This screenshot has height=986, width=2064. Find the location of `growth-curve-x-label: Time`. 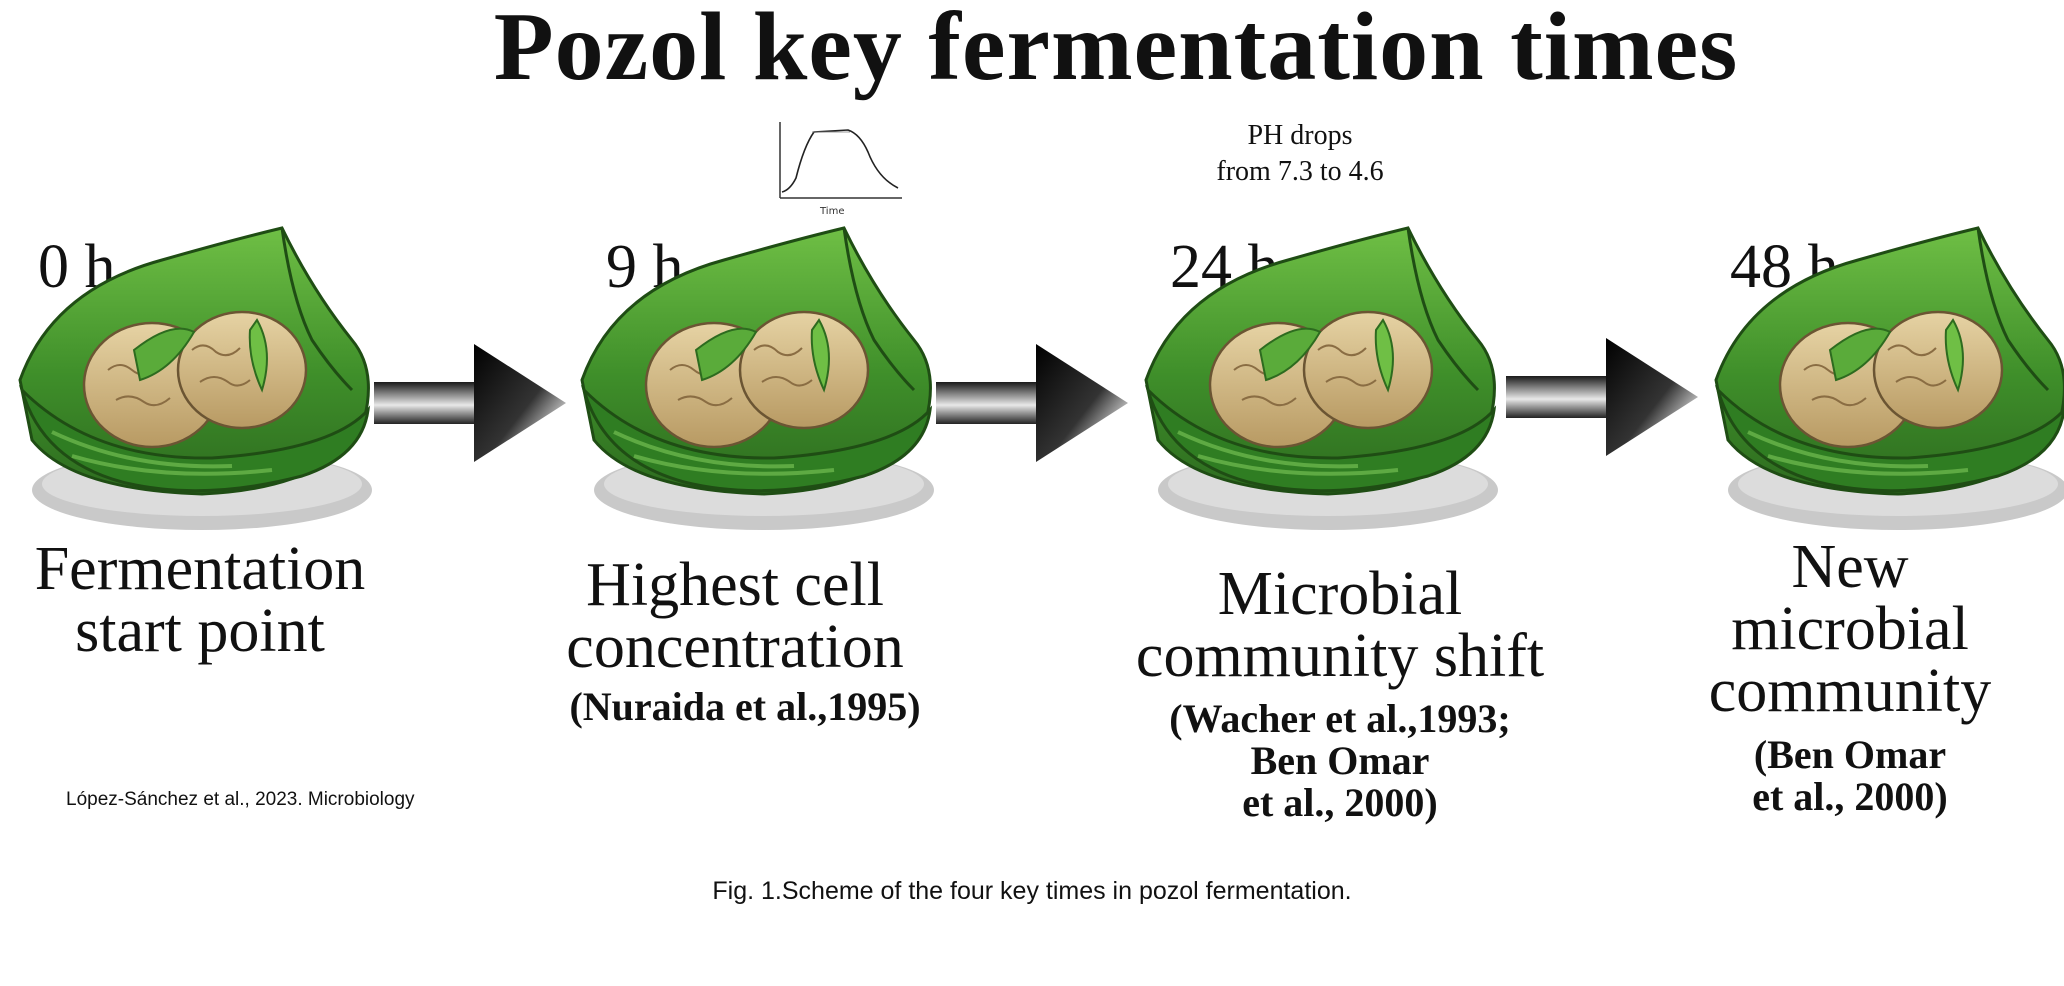

growth-curve-x-label: Time is located at coordinates (831, 211).